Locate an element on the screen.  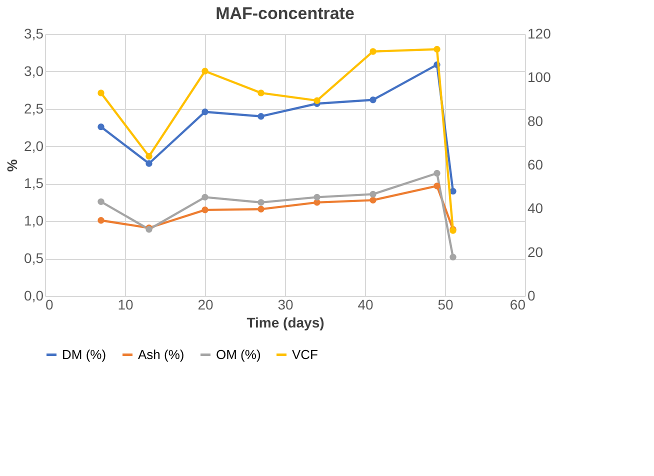
y-tick-label: 2,0 is located at coordinates (34, 146).